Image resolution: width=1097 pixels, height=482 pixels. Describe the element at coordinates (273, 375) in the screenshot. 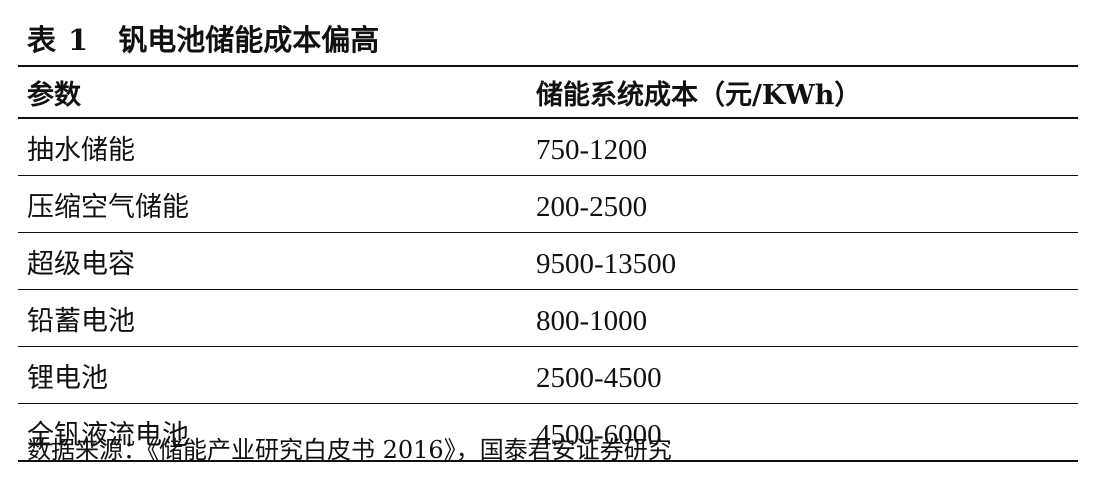

I see `row-name: 锂电池` at that location.